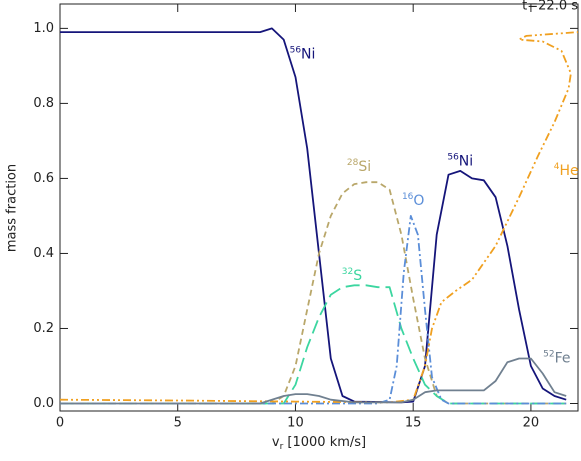 The width and height of the screenshot is (581, 461). What do you see at coordinates (43, 403) in the screenshot?
I see `y-tick-label: 0.0` at bounding box center [43, 403].